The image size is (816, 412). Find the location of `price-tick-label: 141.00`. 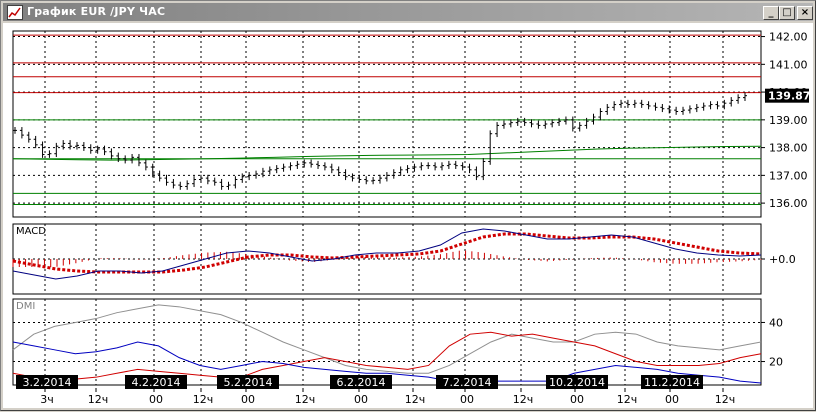

price-tick-label: 141.00 is located at coordinates (788, 64).